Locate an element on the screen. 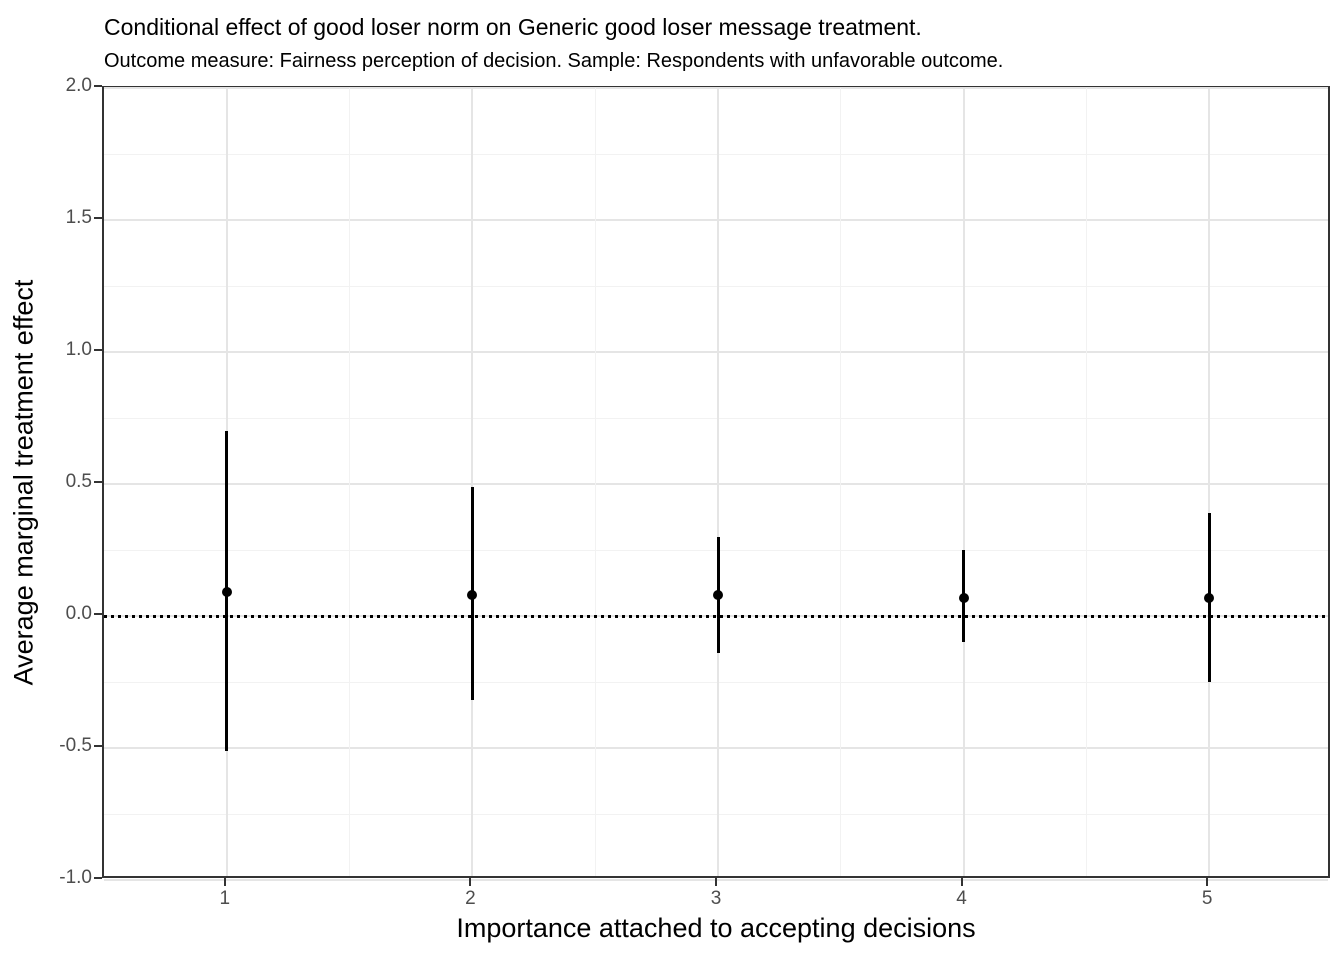  zero-reference-line is located at coordinates (716, 616).